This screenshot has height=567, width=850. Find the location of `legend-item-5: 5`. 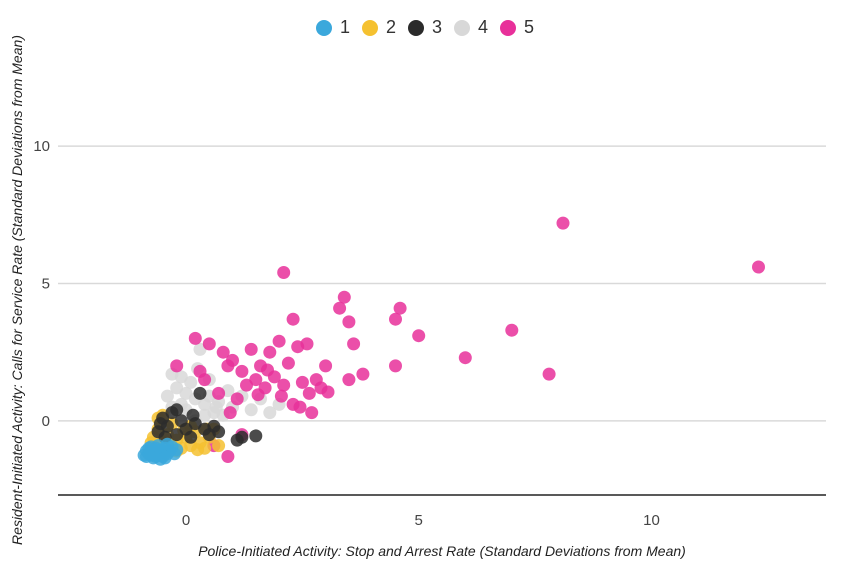

legend-item-5: 5 is located at coordinates (517, 27).